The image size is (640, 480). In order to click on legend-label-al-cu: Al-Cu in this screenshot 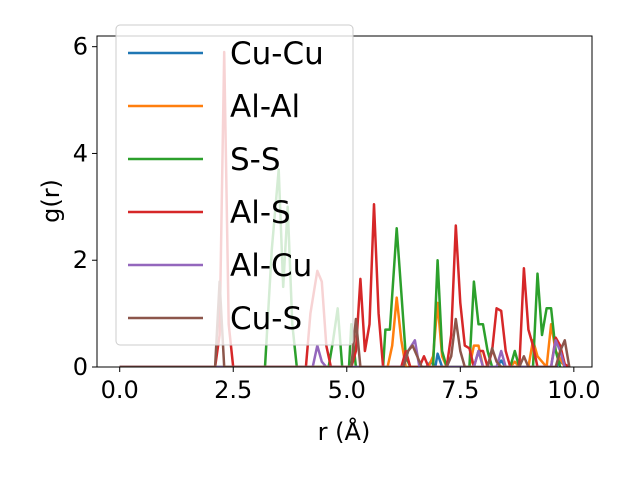, I will do `click(271, 266)`.